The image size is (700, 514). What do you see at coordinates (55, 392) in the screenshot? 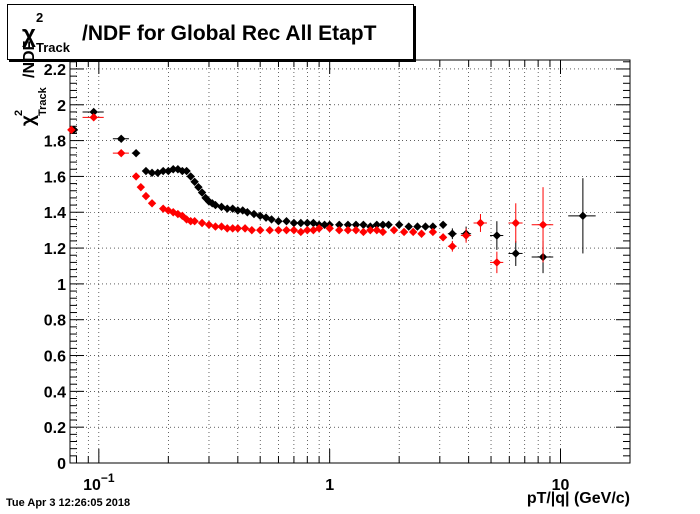
I see `y-tick-label: 0.4` at bounding box center [55, 392].